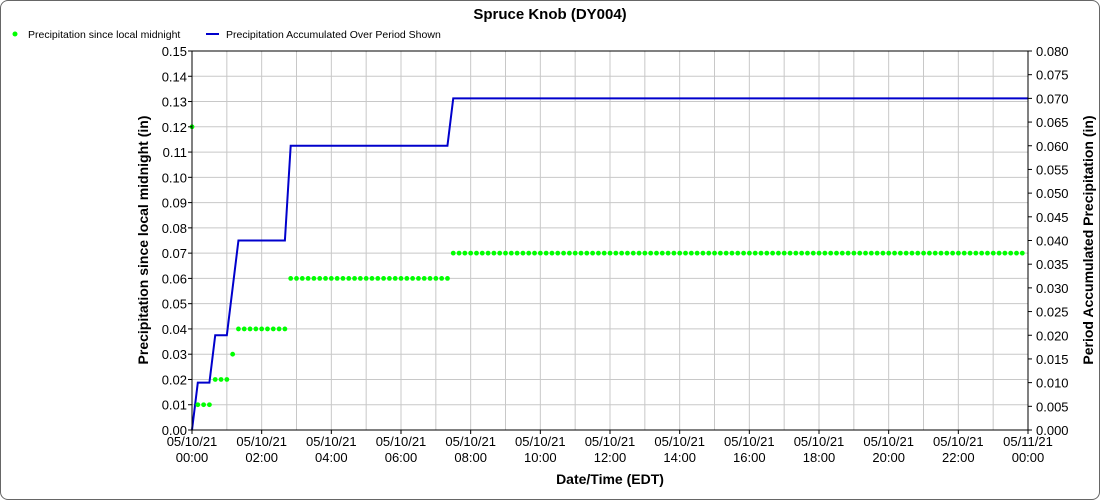 This screenshot has height=500, width=1100. What do you see at coordinates (1052, 383) in the screenshot?
I see `right-tick-label: 0.010` at bounding box center [1052, 383].